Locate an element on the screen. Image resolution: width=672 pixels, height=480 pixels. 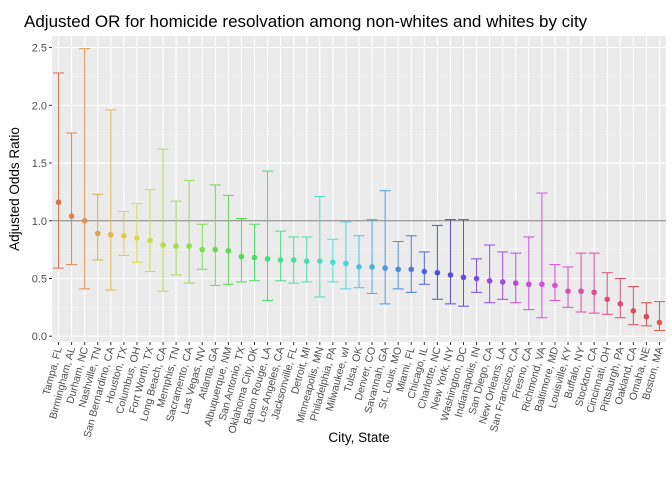
y-tick-label: 1.0 is located at coordinates (39, 222).